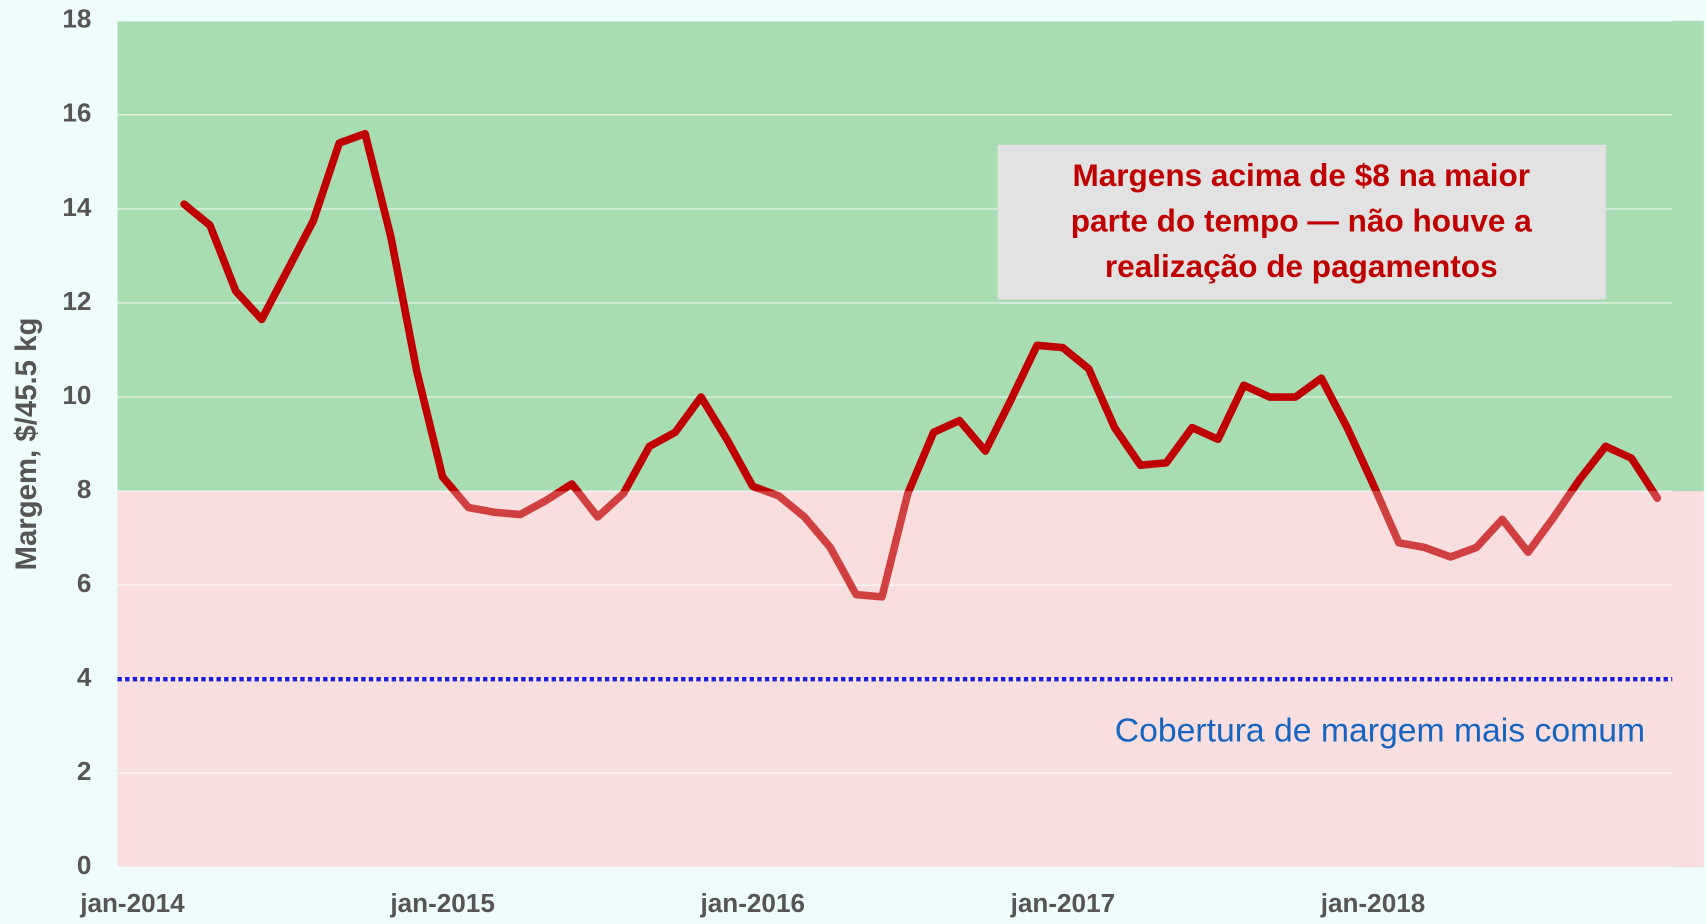 This screenshot has height=924, width=1706. What do you see at coordinates (84, 865) in the screenshot?
I see `y-tick-label: 0` at bounding box center [84, 865].